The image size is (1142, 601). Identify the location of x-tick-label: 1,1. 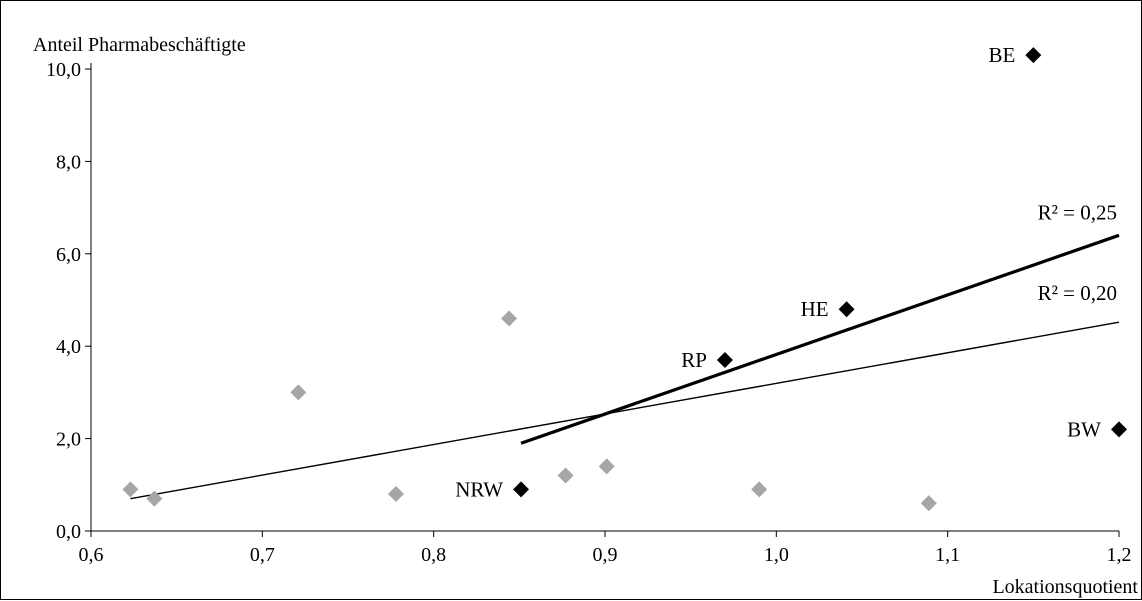
(947, 555).